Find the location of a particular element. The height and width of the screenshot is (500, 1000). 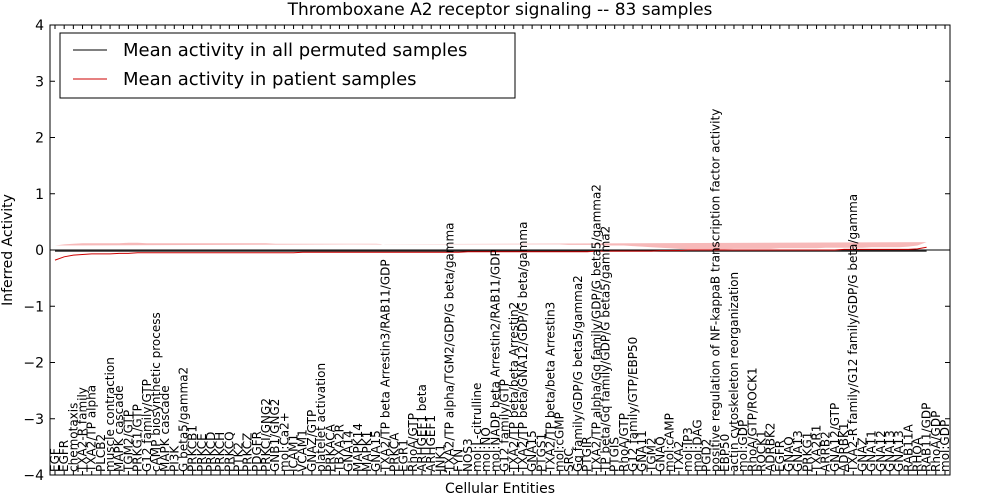

x-tick-label: cAMP biosynthetic process is located at coordinates (156, 392).